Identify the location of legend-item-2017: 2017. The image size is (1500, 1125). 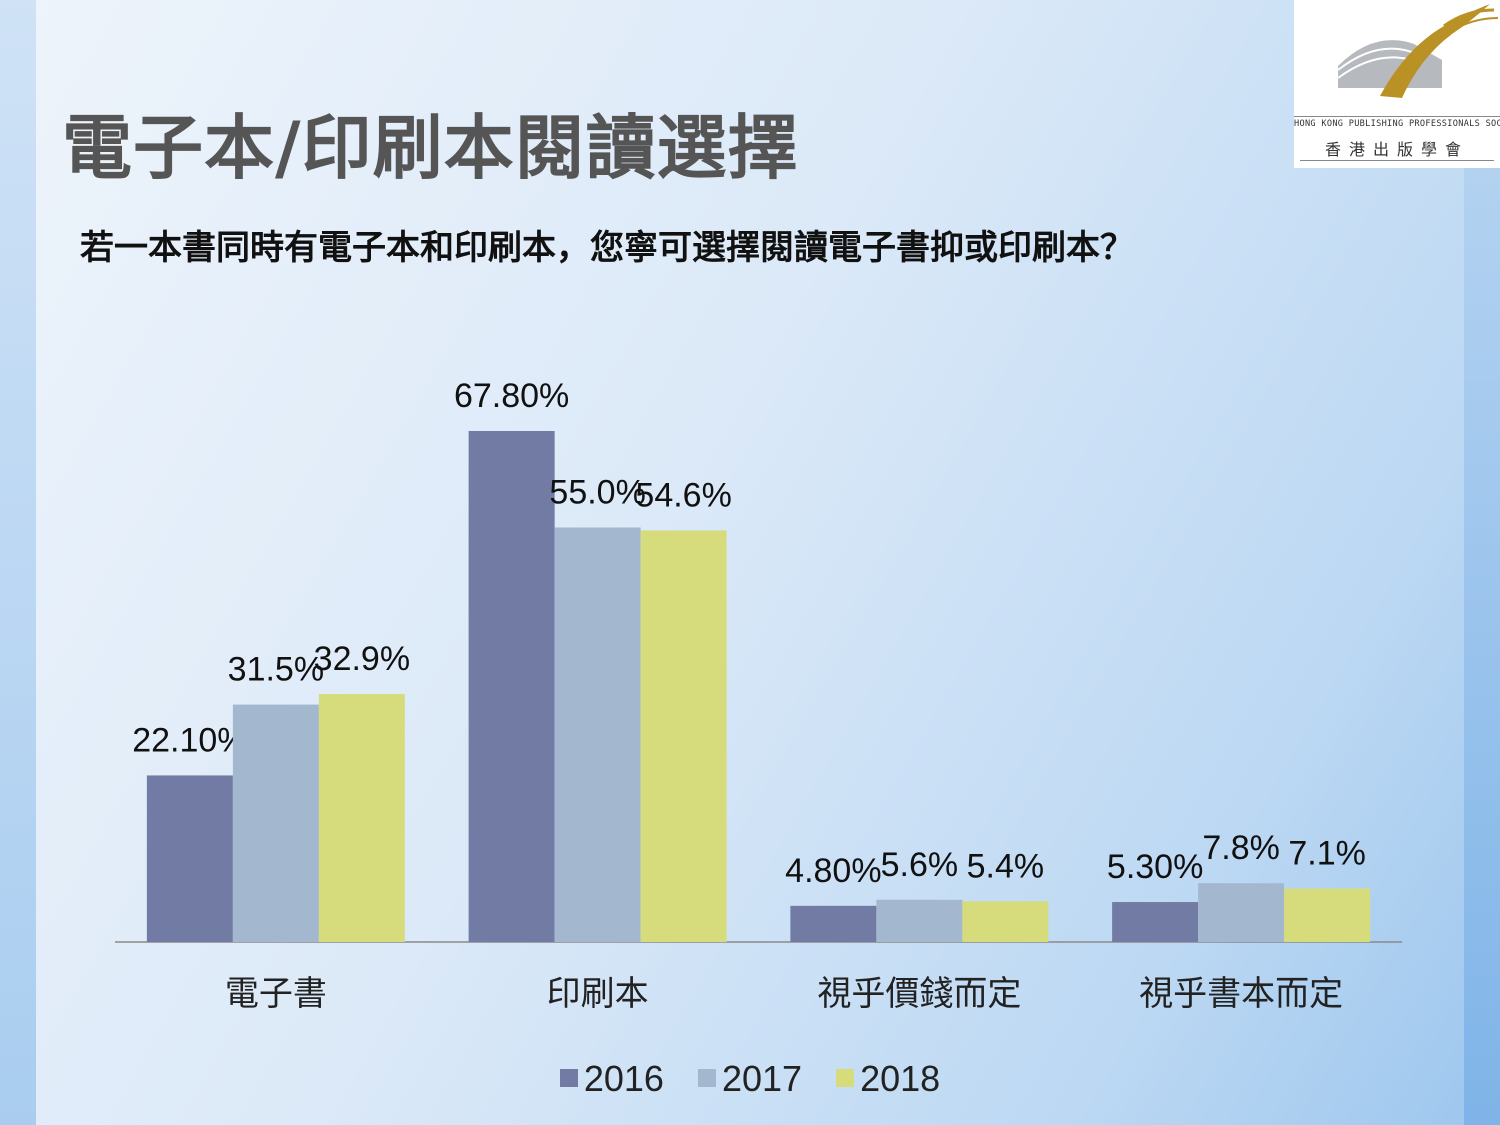
(750, 1079).